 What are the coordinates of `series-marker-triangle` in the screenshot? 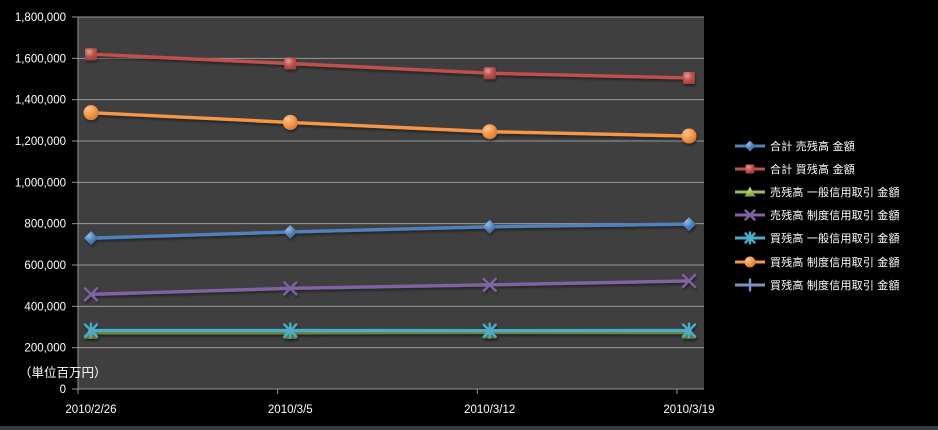 It's located at (750, 191).